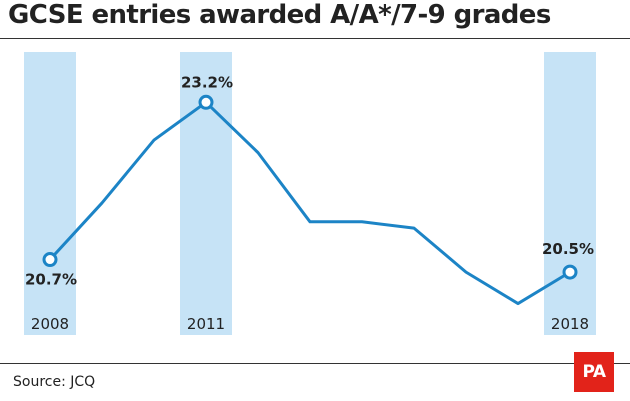 Image resolution: width=630 pixels, height=401 pixels. I want to click on highlight-band-2008, so click(50, 193).